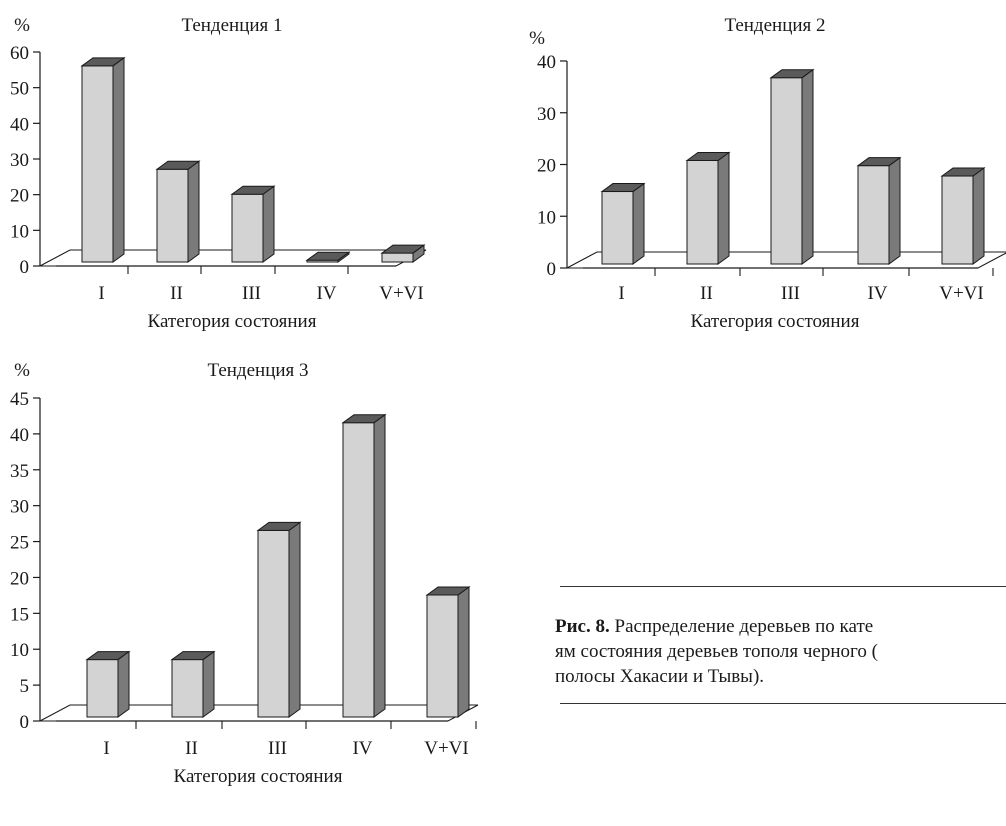  Describe the element at coordinates (783, 586) in the screenshot. I see `caption-top-rule` at that location.